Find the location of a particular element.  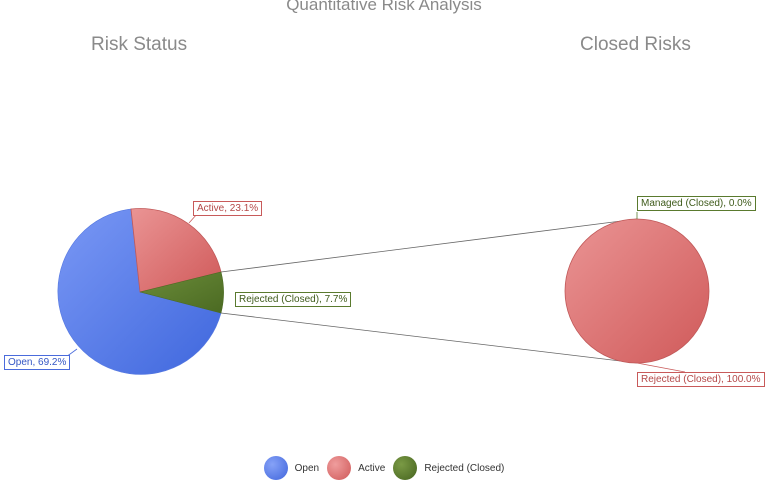

label-rejected-closed: Rejected (Closed), 100.0% is located at coordinates (701, 379).